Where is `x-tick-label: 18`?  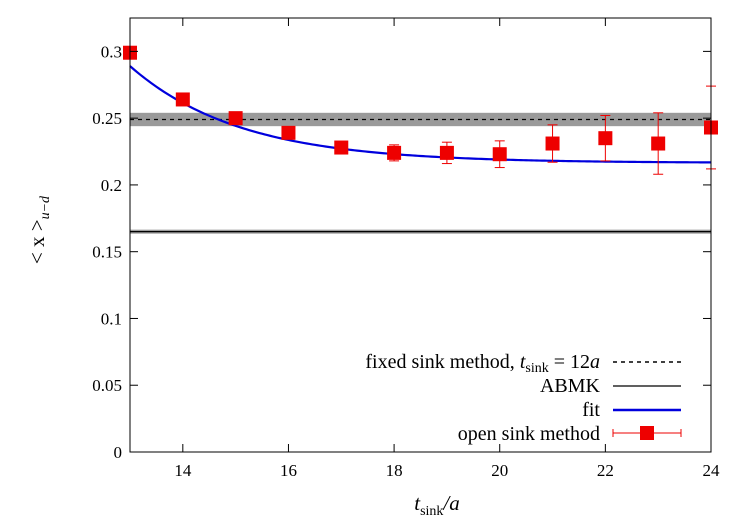
x-tick-label: 18 is located at coordinates (394, 470).